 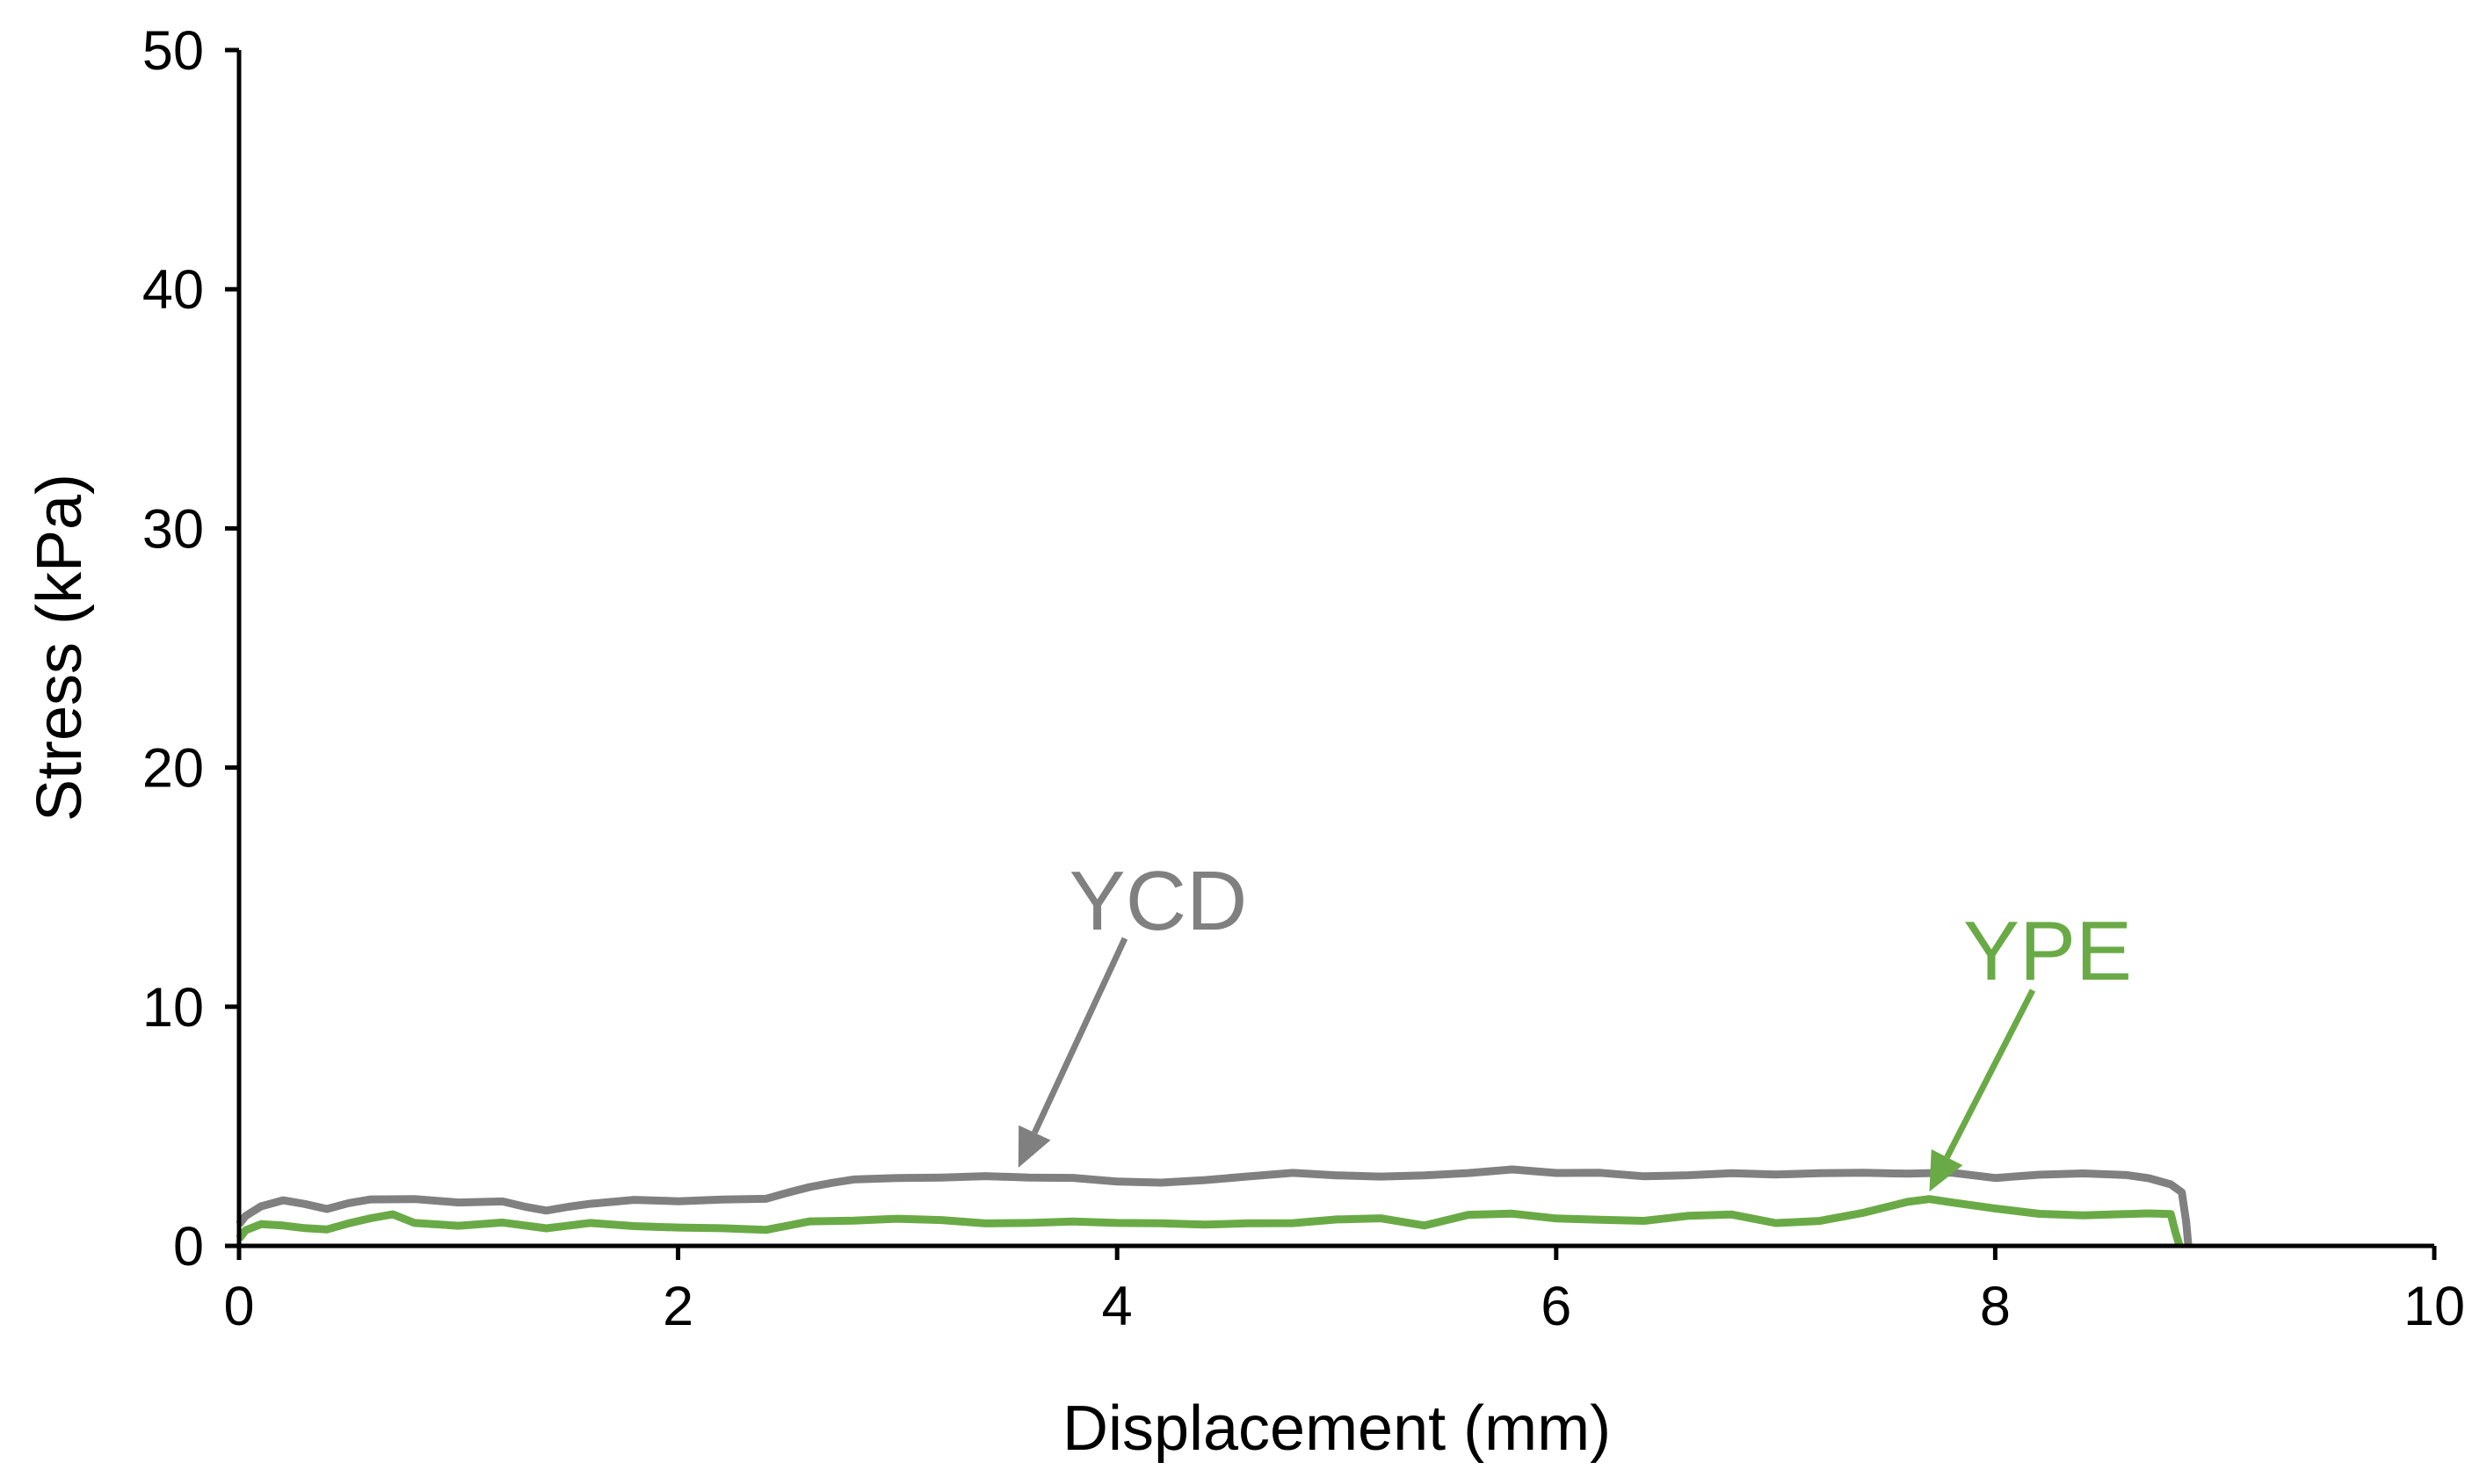 I want to click on annotation-label-ype: YPE, so click(x=2047, y=951).